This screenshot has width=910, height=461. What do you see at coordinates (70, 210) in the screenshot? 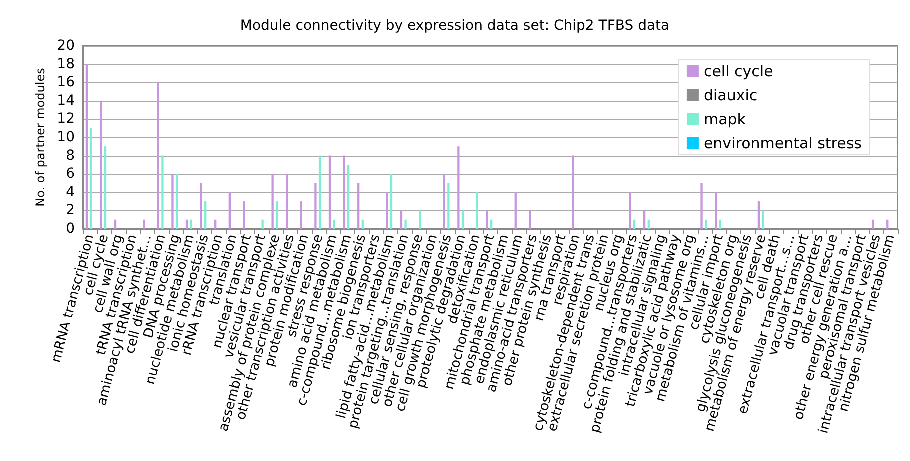
I see `y-tick-label: 2` at bounding box center [70, 210].